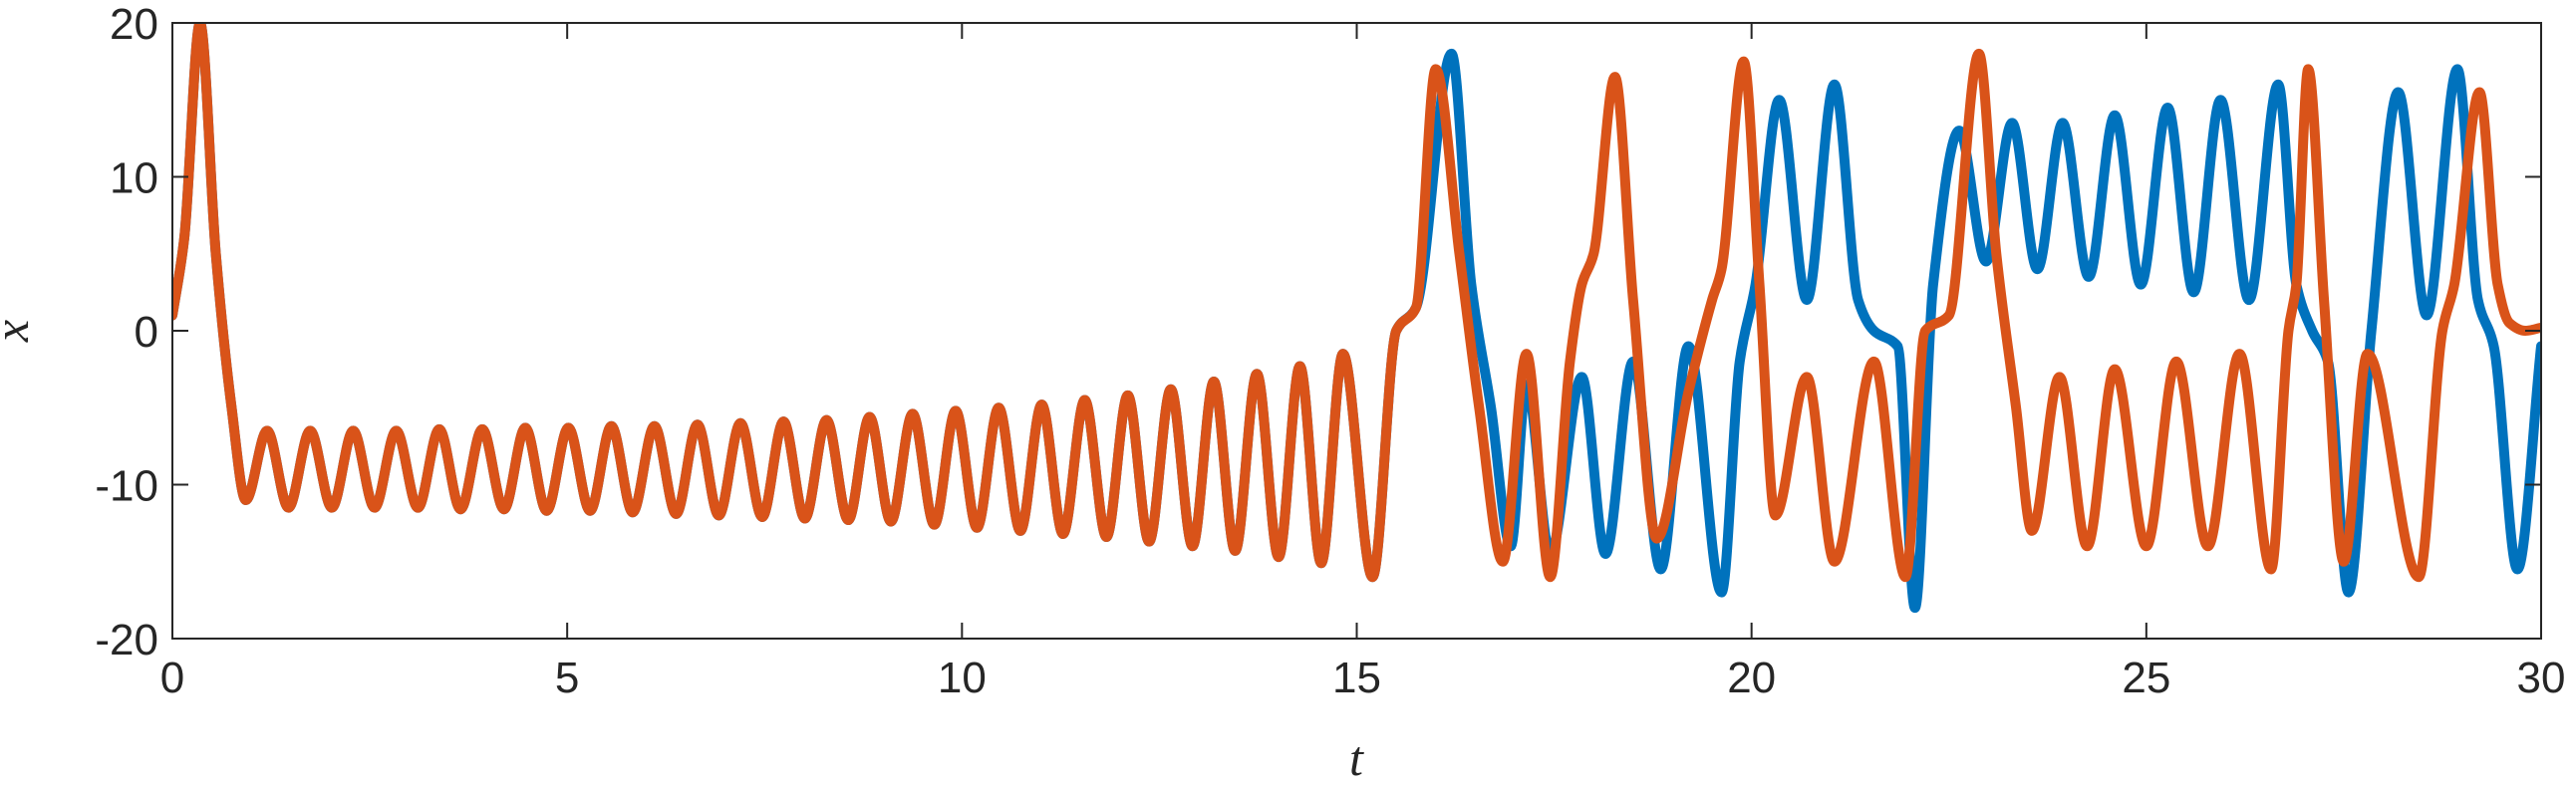 Image resolution: width=2576 pixels, height=793 pixels. What do you see at coordinates (134, 25) in the screenshot?
I see `y-tick-label: 20` at bounding box center [134, 25].